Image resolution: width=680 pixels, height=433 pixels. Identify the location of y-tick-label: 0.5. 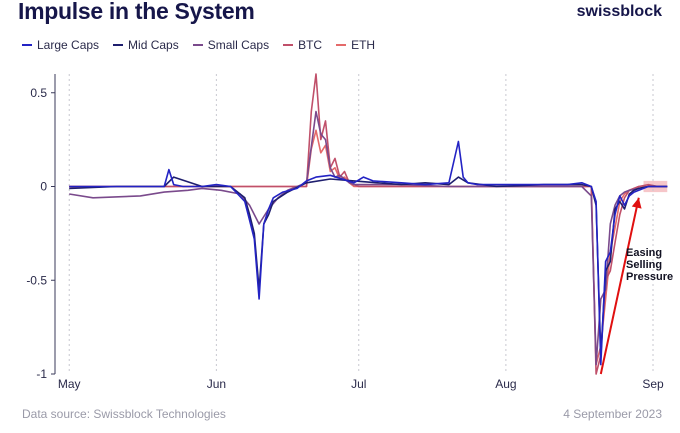
(38, 93).